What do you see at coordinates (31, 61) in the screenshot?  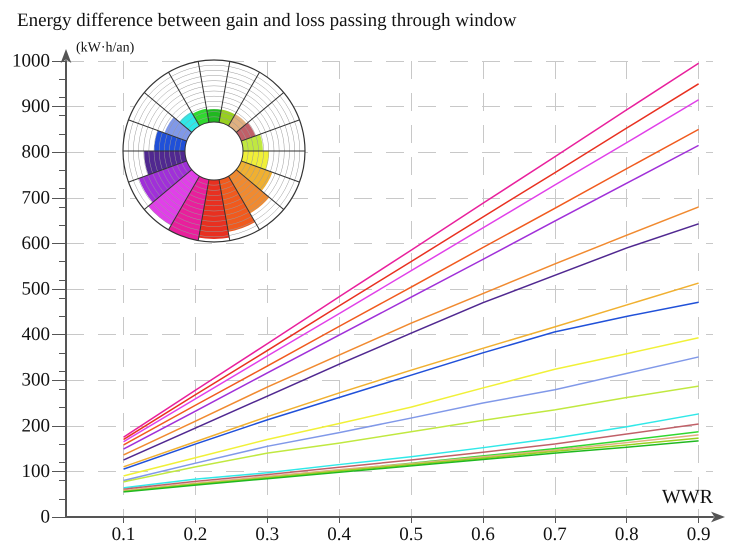 I see `y-tick-label: 1000` at bounding box center [31, 61].